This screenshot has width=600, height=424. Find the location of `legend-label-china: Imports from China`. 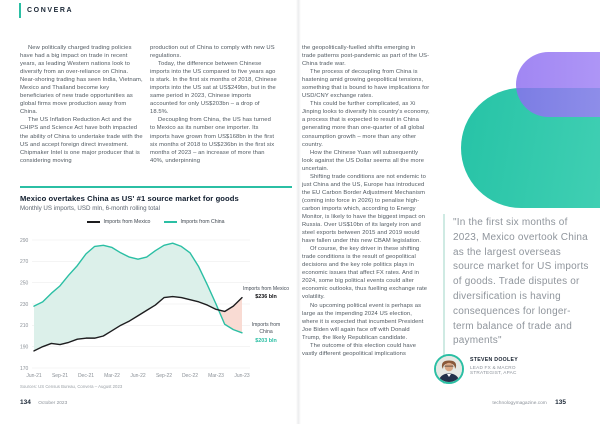

legend-label-china: Imports from China is located at coordinates (202, 222).